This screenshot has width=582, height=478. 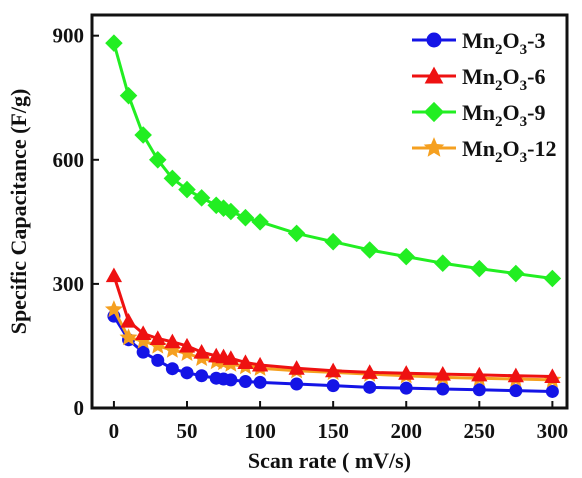 I want to click on legend-marker-circle, so click(x=434, y=40).